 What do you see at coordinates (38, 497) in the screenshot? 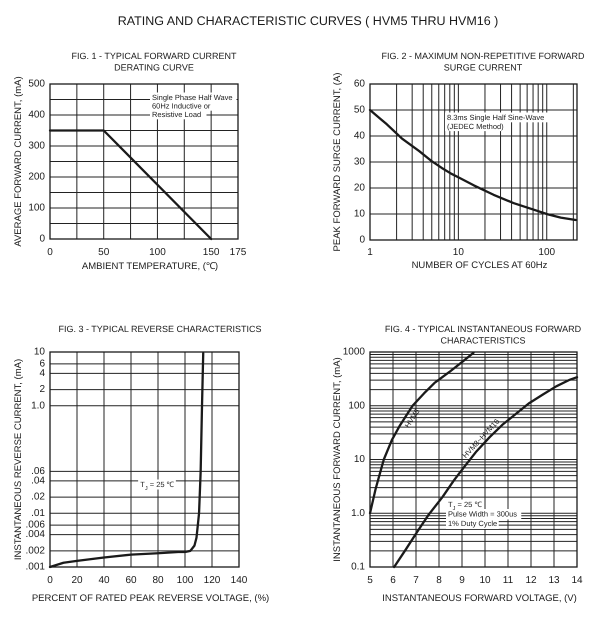
I see `y-tick-label: .02` at bounding box center [38, 497].